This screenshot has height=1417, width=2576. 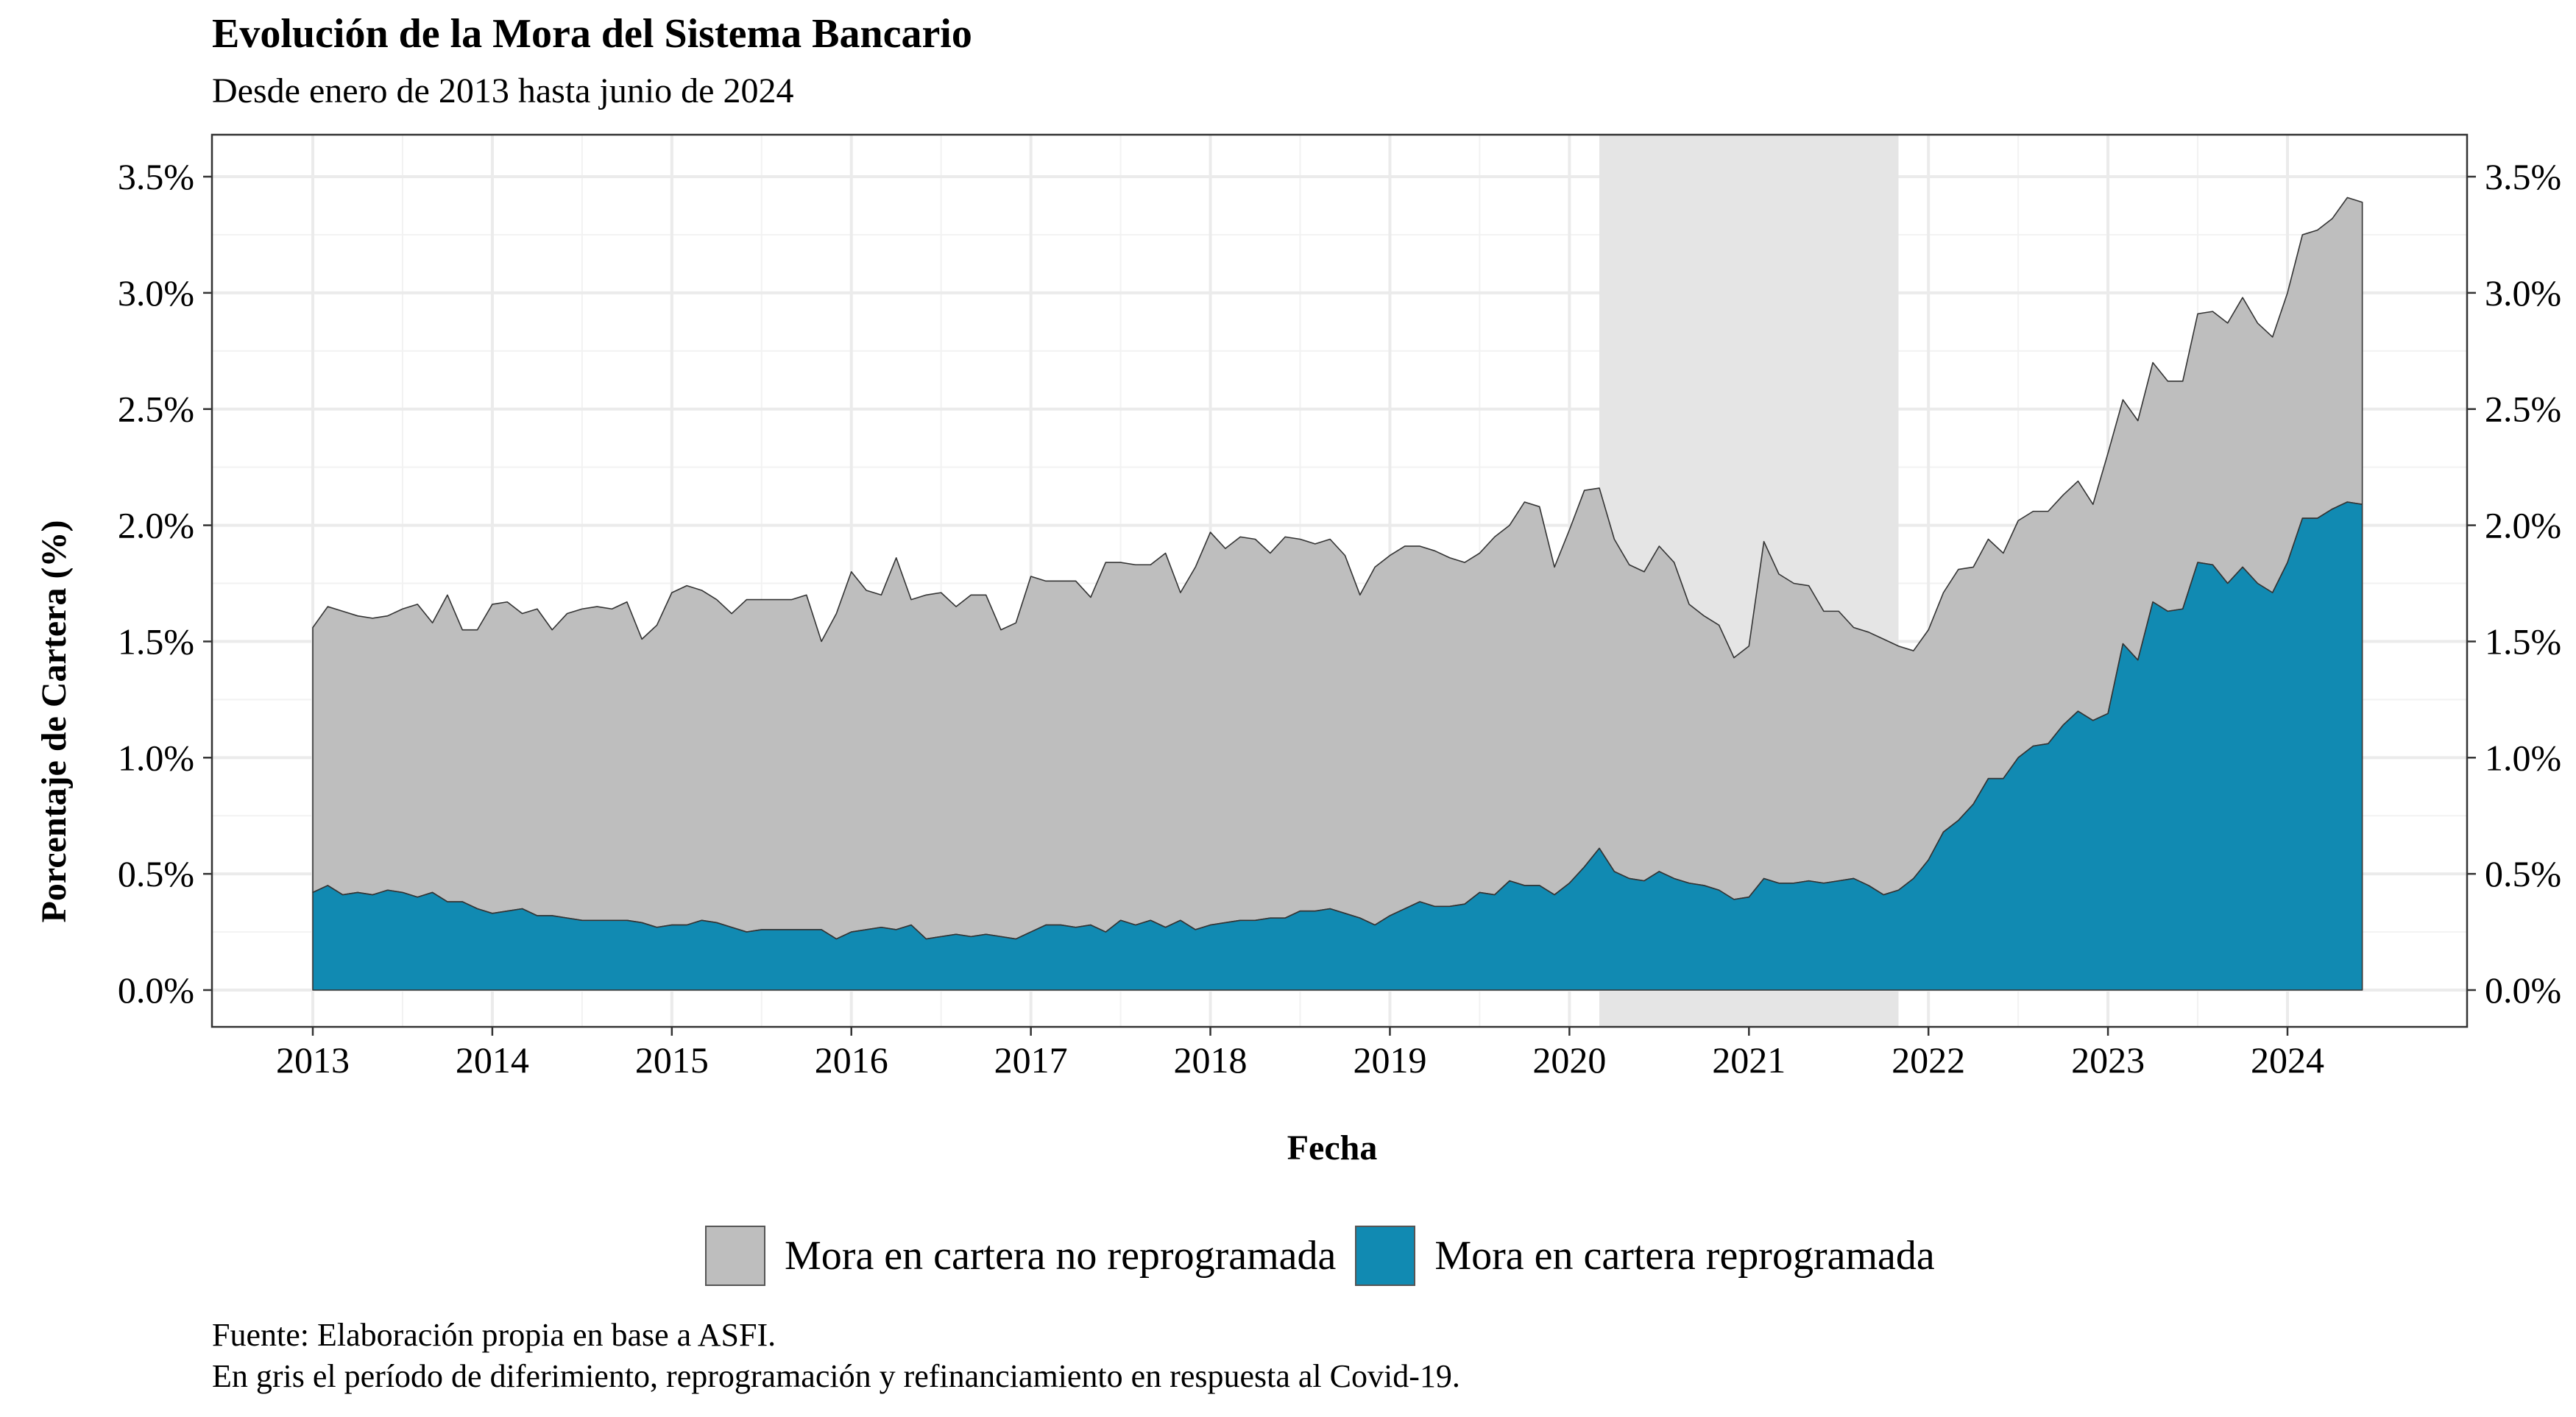 I want to click on x-tick-label: 2020, so click(x=1569, y=1060).